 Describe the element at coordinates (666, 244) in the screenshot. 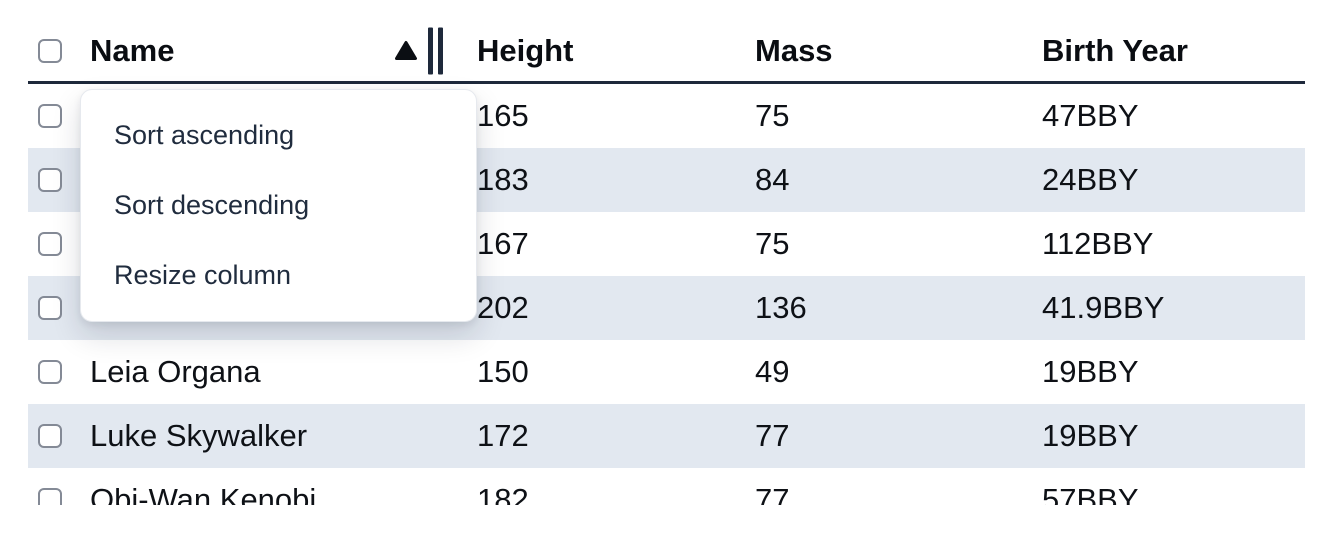

I see `table-row: 167 75 112BBY` at that location.